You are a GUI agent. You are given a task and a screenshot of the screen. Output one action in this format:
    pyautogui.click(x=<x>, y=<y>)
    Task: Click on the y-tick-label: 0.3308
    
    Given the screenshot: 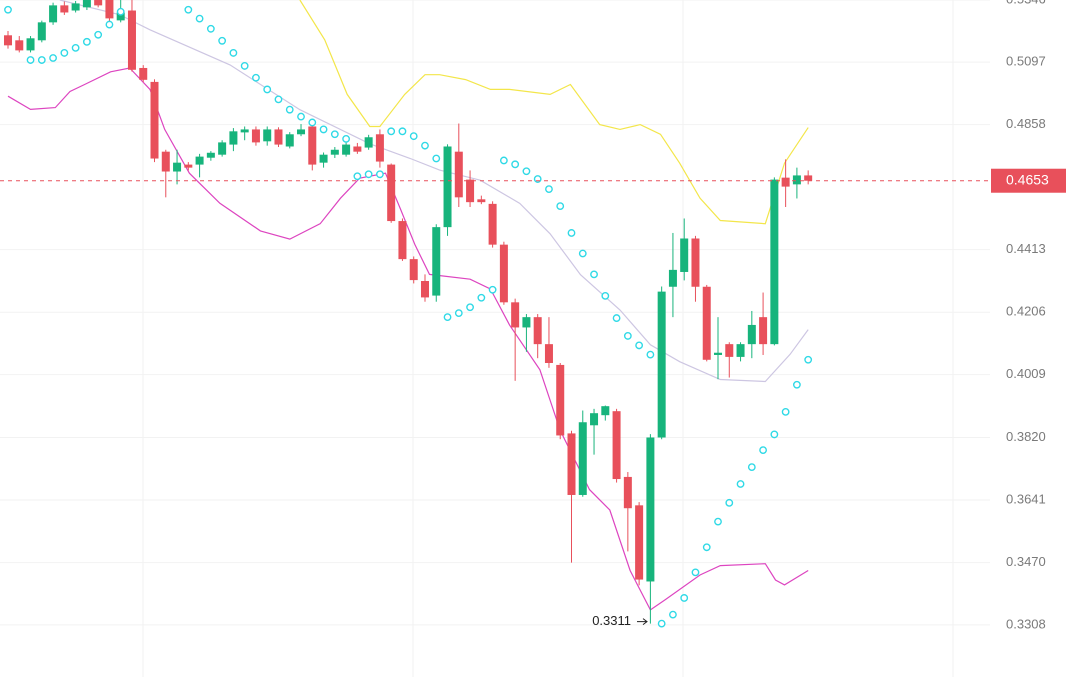 What is the action you would take?
    pyautogui.click(x=1026, y=623)
    